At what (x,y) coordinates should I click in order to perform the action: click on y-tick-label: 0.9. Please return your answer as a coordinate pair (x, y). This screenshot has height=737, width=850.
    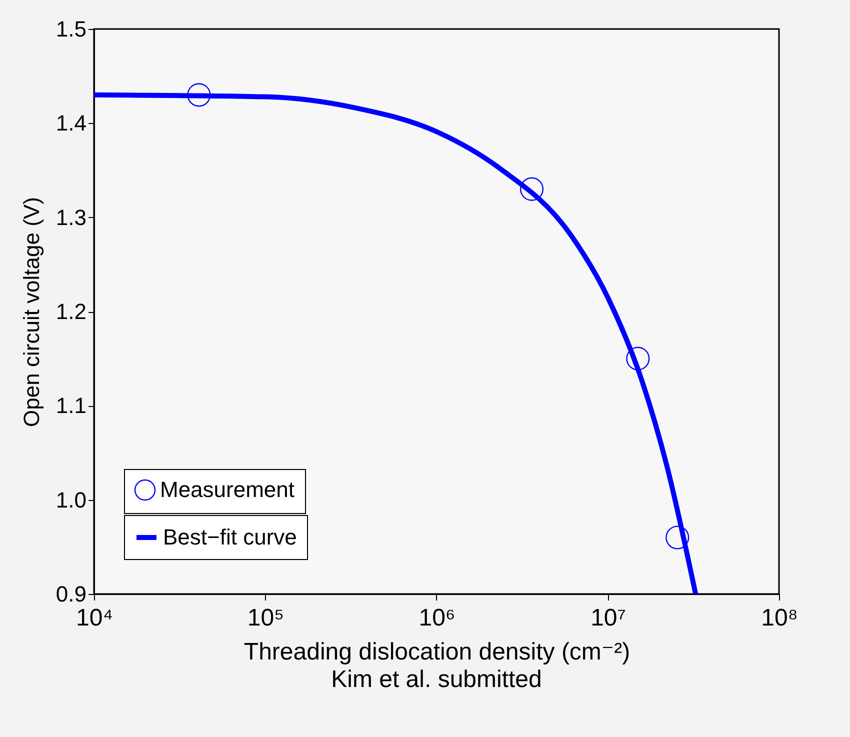
    Looking at the image, I should click on (71, 594).